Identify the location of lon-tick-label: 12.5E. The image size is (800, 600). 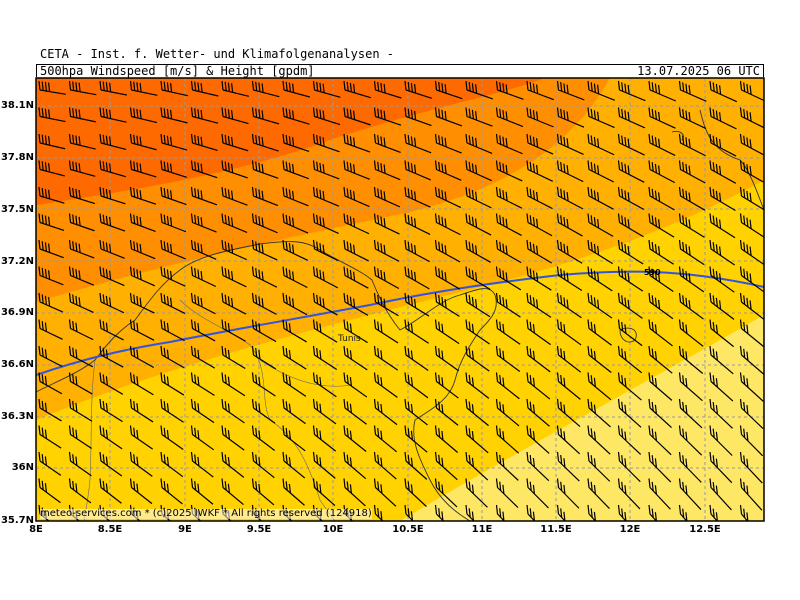
(705, 529).